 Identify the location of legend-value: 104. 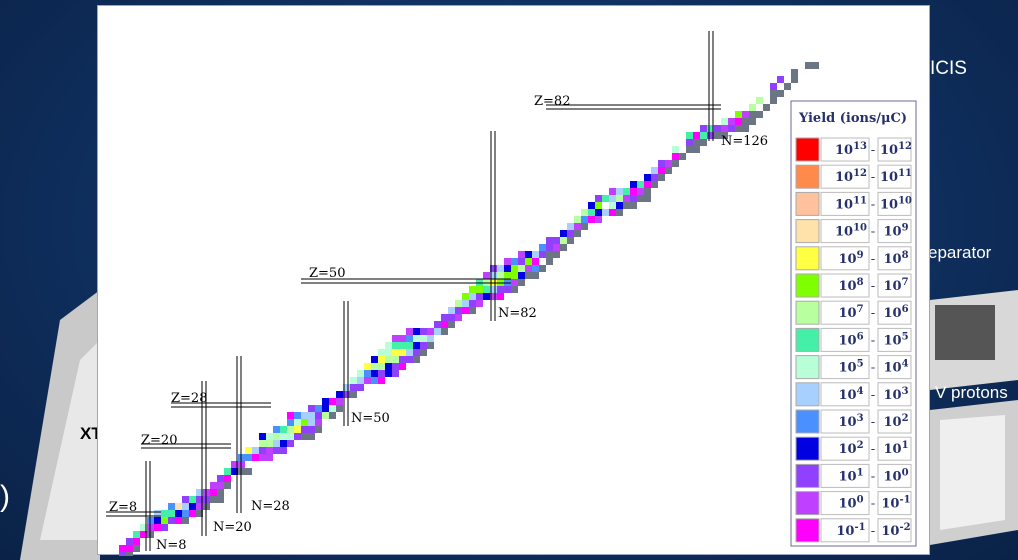
(850, 394).